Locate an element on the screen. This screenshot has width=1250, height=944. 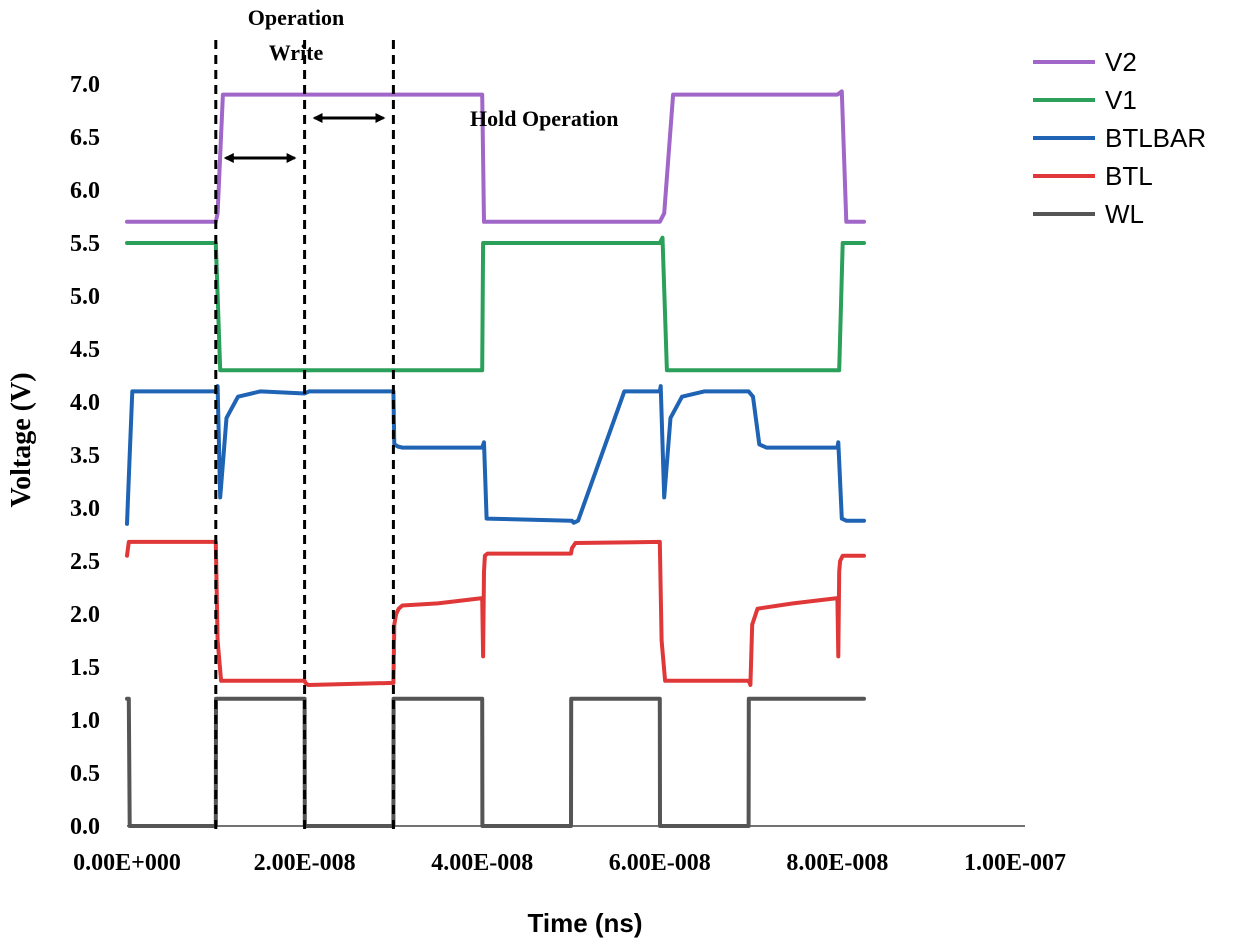
y-tick-label: 1.0 is located at coordinates (85, 721).